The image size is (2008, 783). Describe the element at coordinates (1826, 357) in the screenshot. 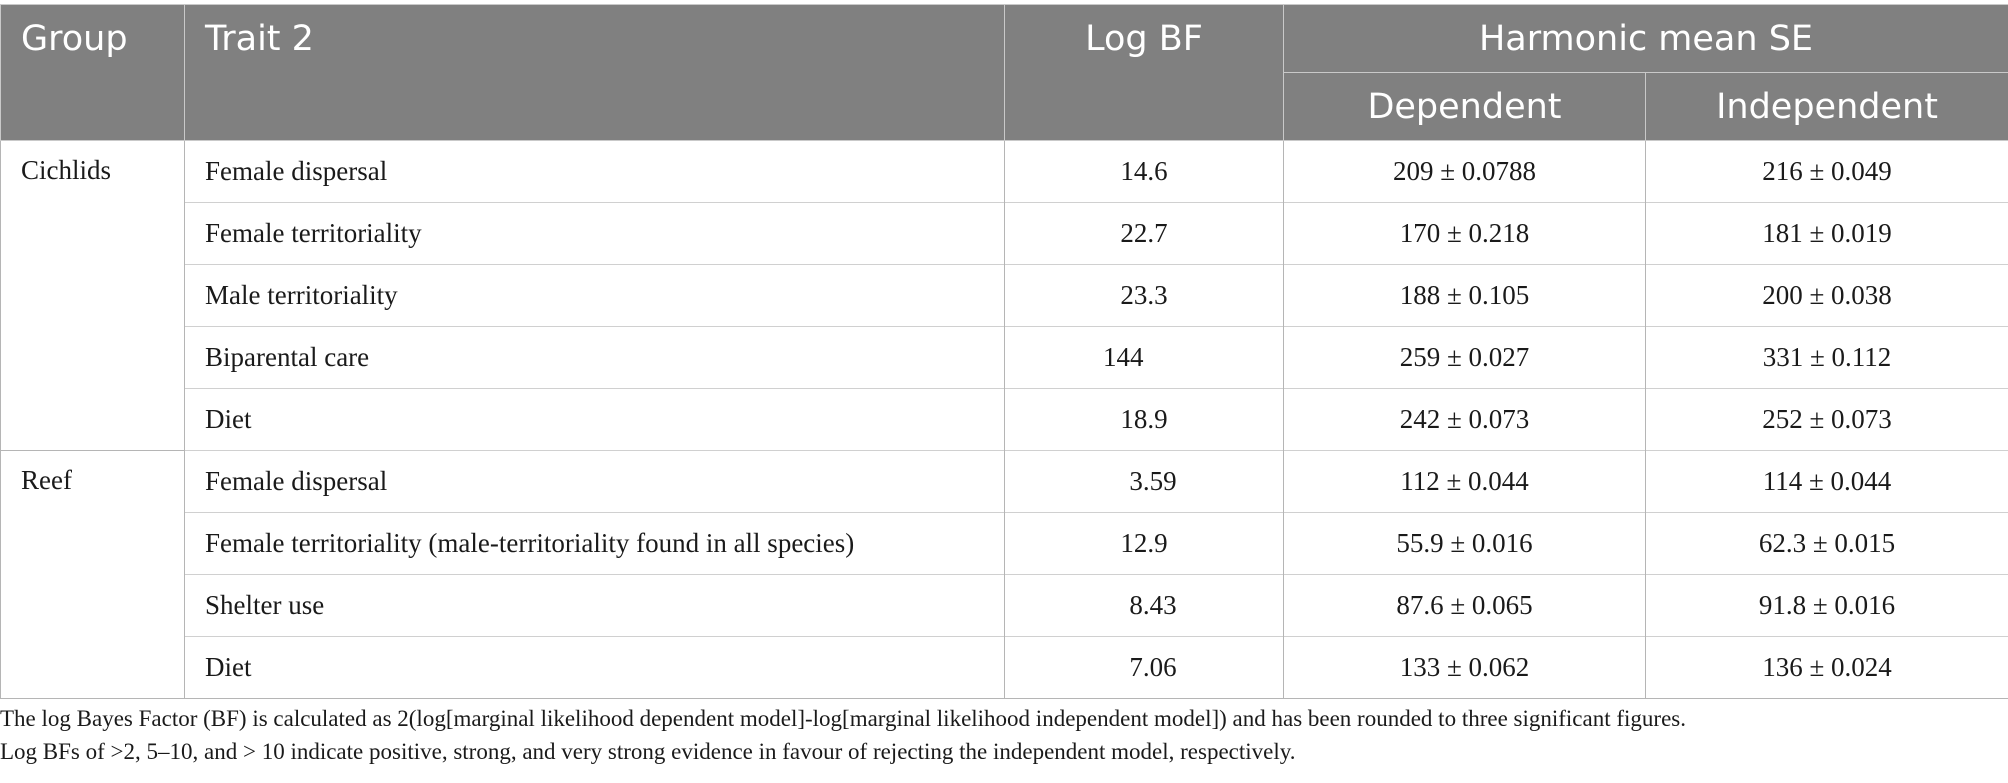

I see `independent-cell: 331 ± 0.112` at that location.